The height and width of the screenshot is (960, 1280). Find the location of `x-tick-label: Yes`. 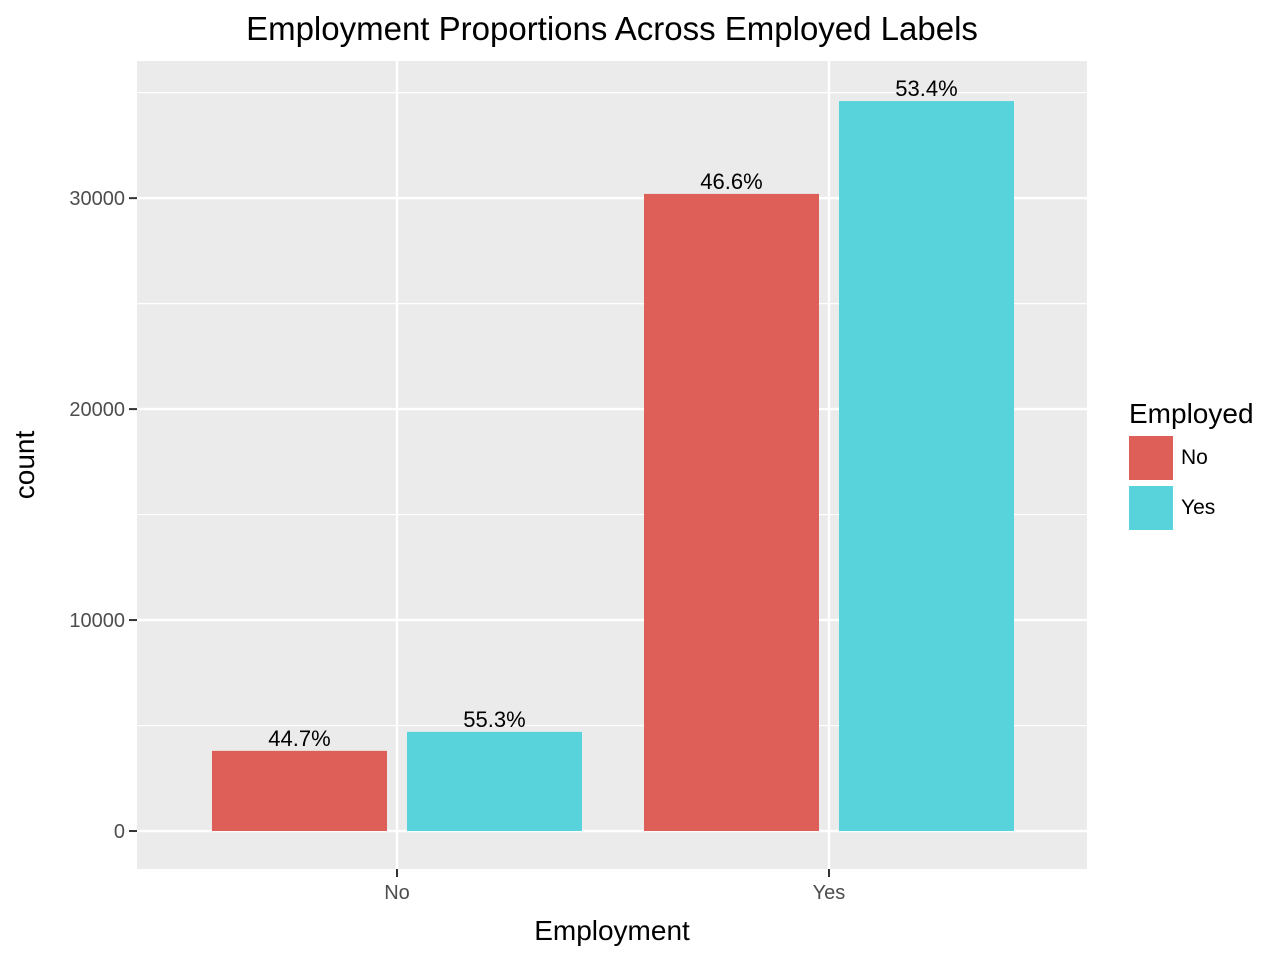

x-tick-label: Yes is located at coordinates (829, 893).